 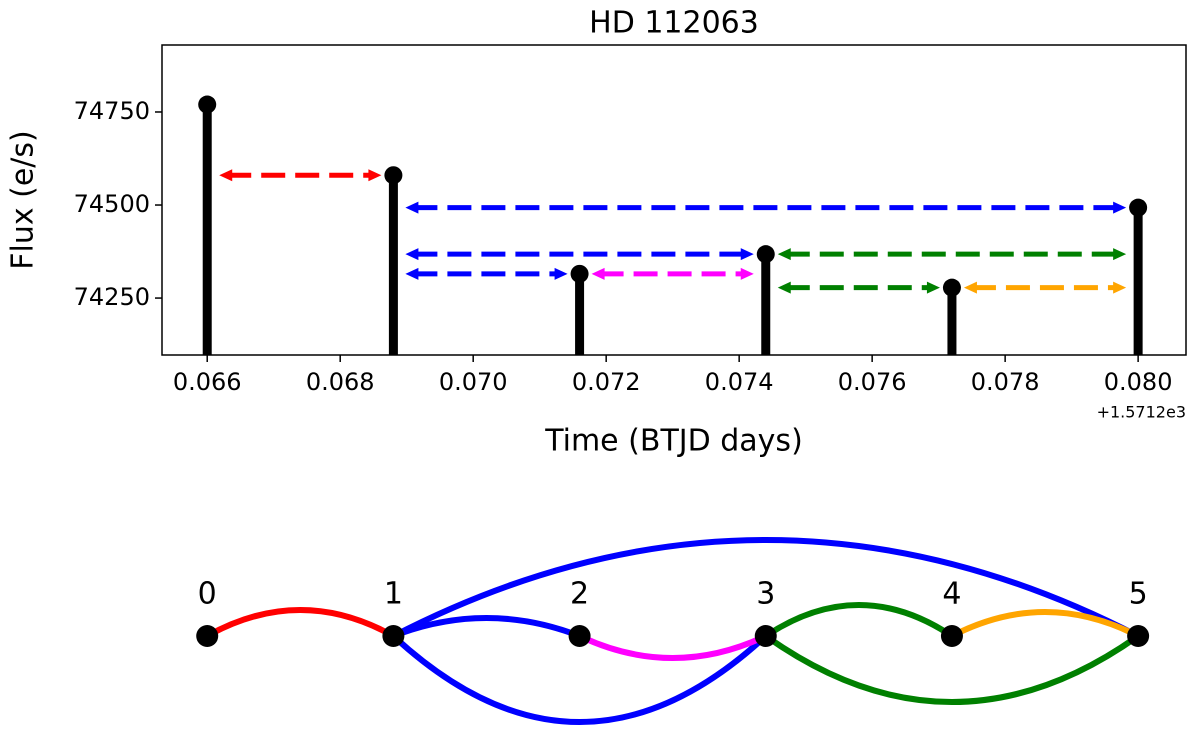 I want to click on x-tick-label: 0.070, so click(x=473, y=382).